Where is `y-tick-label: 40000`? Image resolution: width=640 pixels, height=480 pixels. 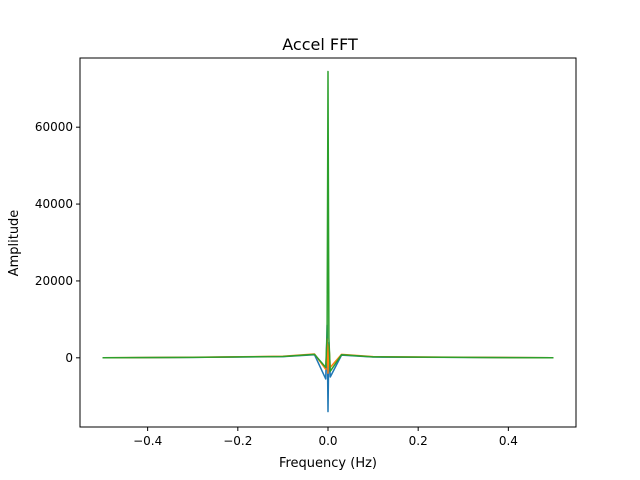
y-tick-label: 40000 is located at coordinates (54, 204).